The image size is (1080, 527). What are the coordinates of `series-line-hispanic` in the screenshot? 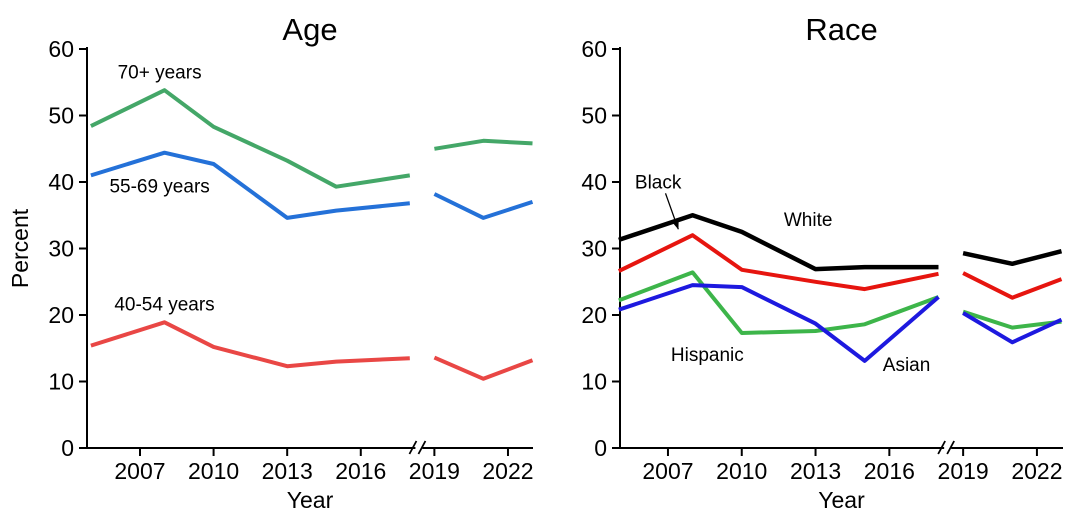 It's located at (840, 302).